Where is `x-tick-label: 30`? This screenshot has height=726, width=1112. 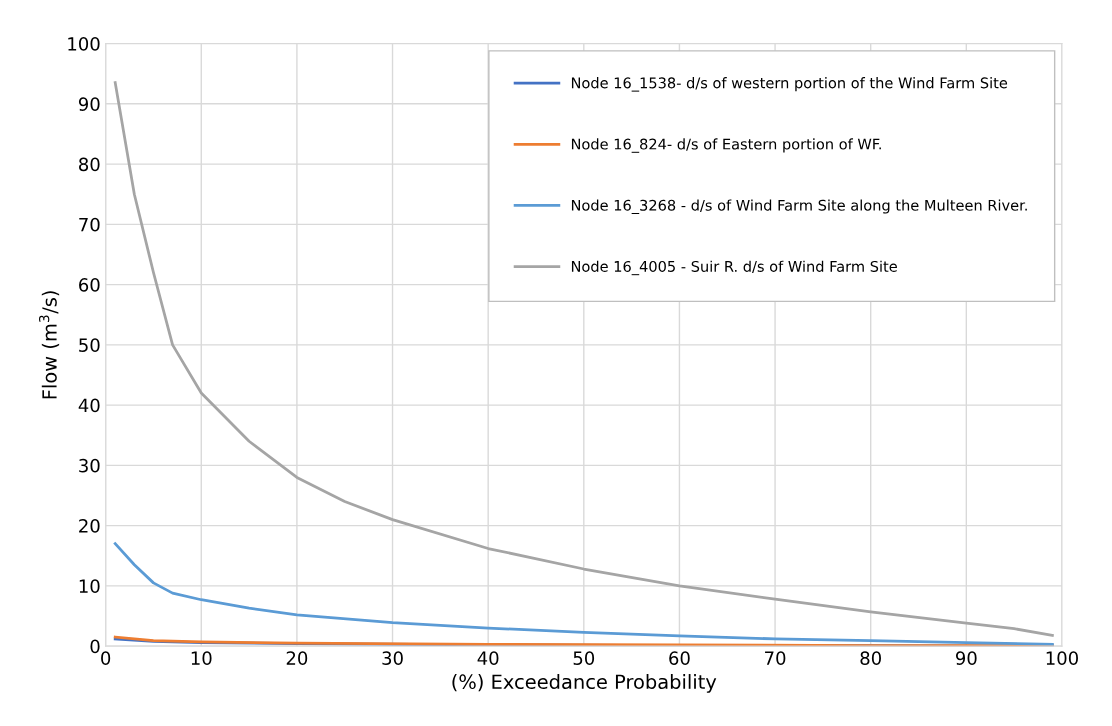 x-tick-label: 30 is located at coordinates (392, 658).